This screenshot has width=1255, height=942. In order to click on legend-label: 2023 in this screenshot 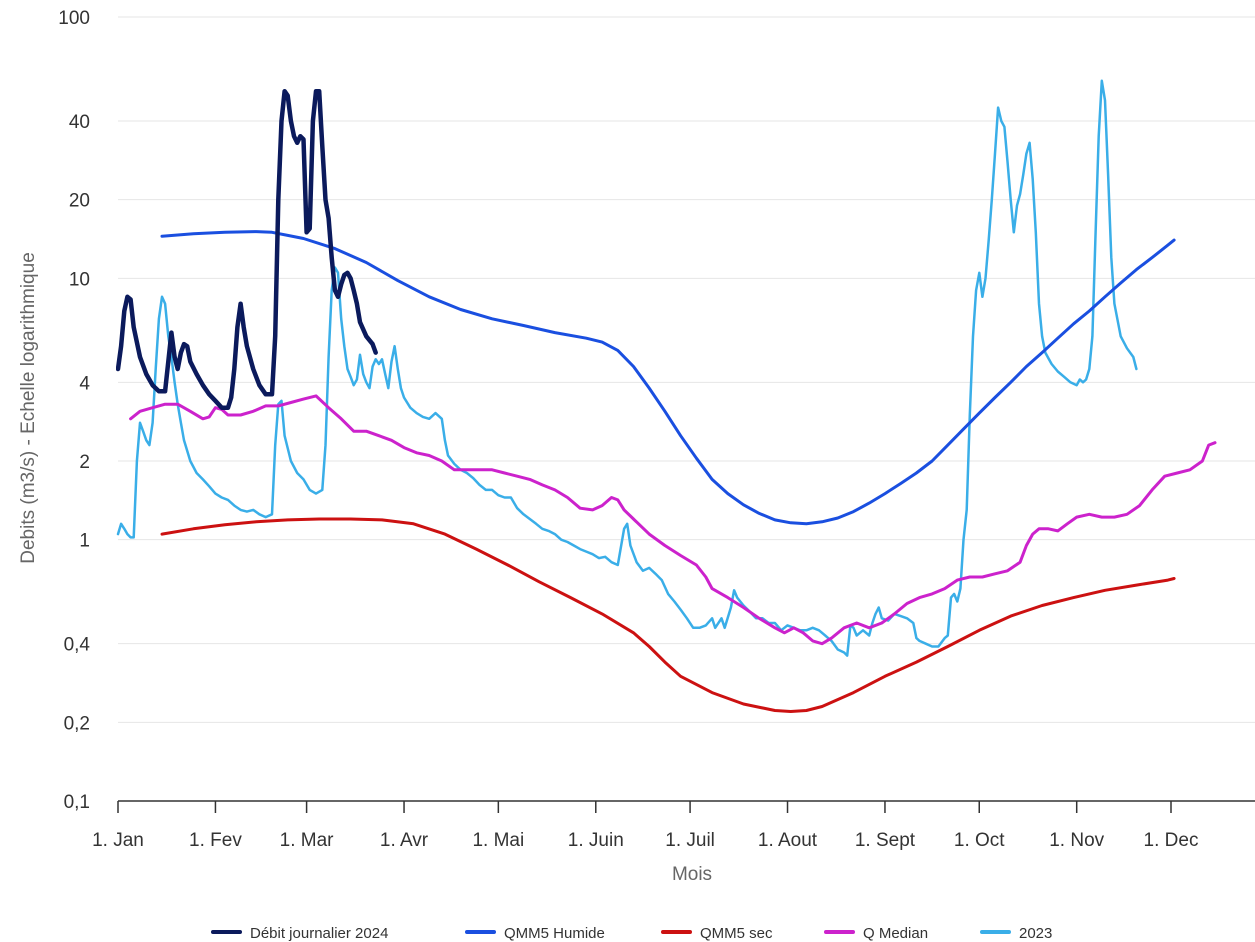, I will do `click(1035, 933)`.